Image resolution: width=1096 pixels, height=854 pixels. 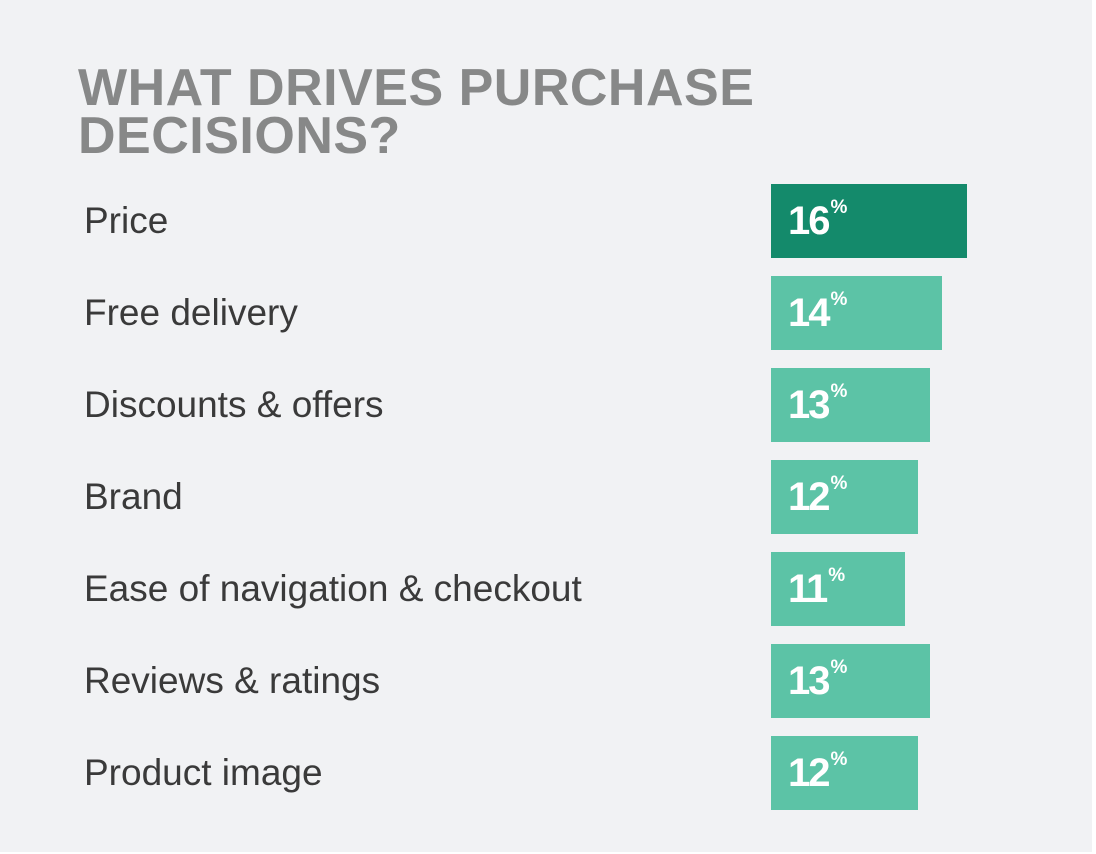 I want to click on bar-value-label: 11%, so click(x=816, y=589).